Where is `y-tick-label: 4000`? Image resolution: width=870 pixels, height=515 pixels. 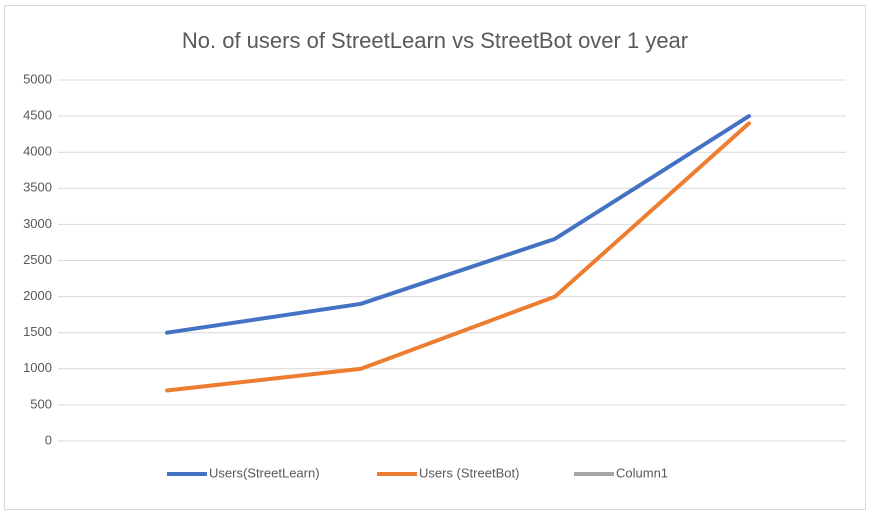
y-tick-label: 4000 is located at coordinates (37, 151).